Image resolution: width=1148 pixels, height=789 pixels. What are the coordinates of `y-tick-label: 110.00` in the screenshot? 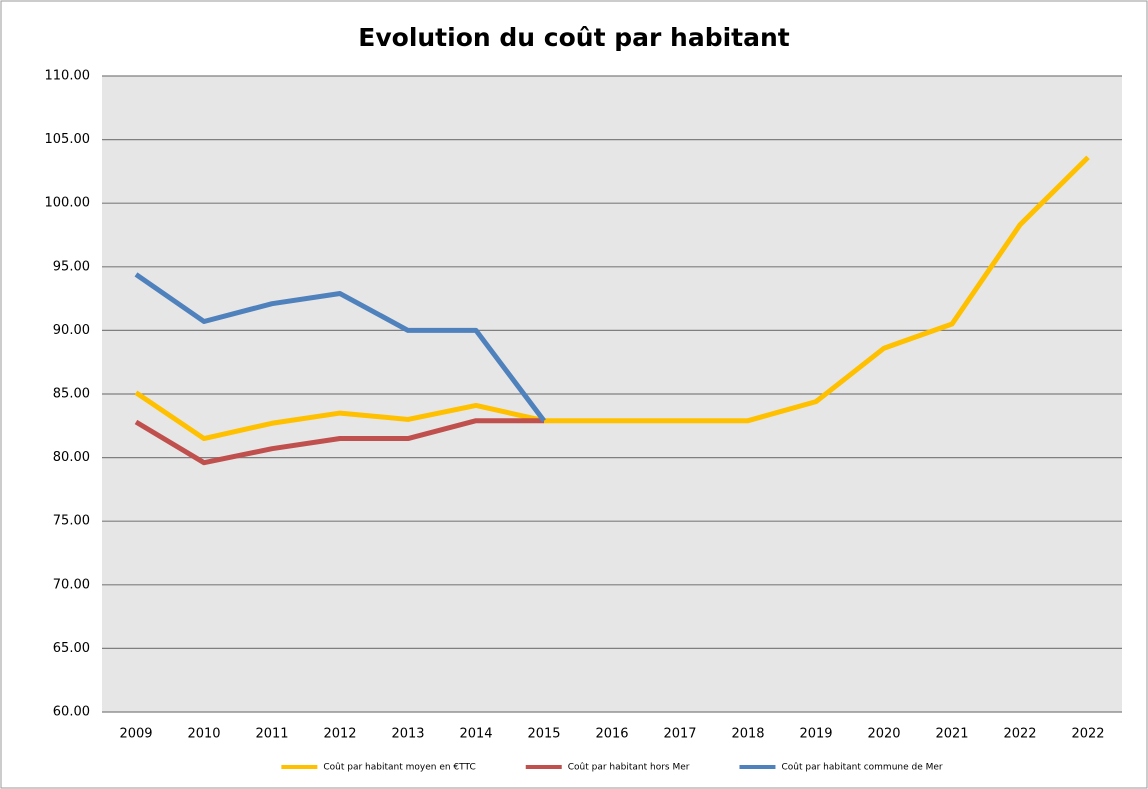 It's located at (68, 76).